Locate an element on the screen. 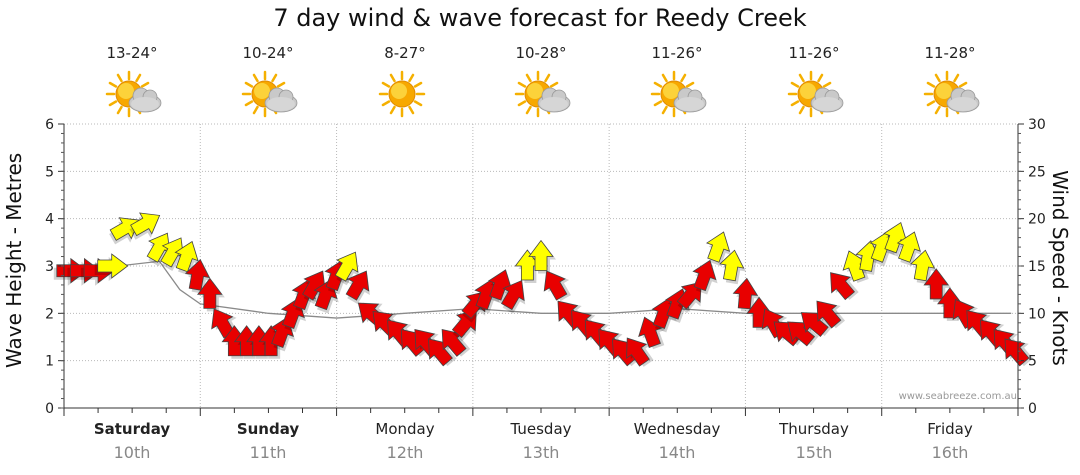 The height and width of the screenshot is (475, 1080). temperature-range: 11-28° is located at coordinates (950, 53).